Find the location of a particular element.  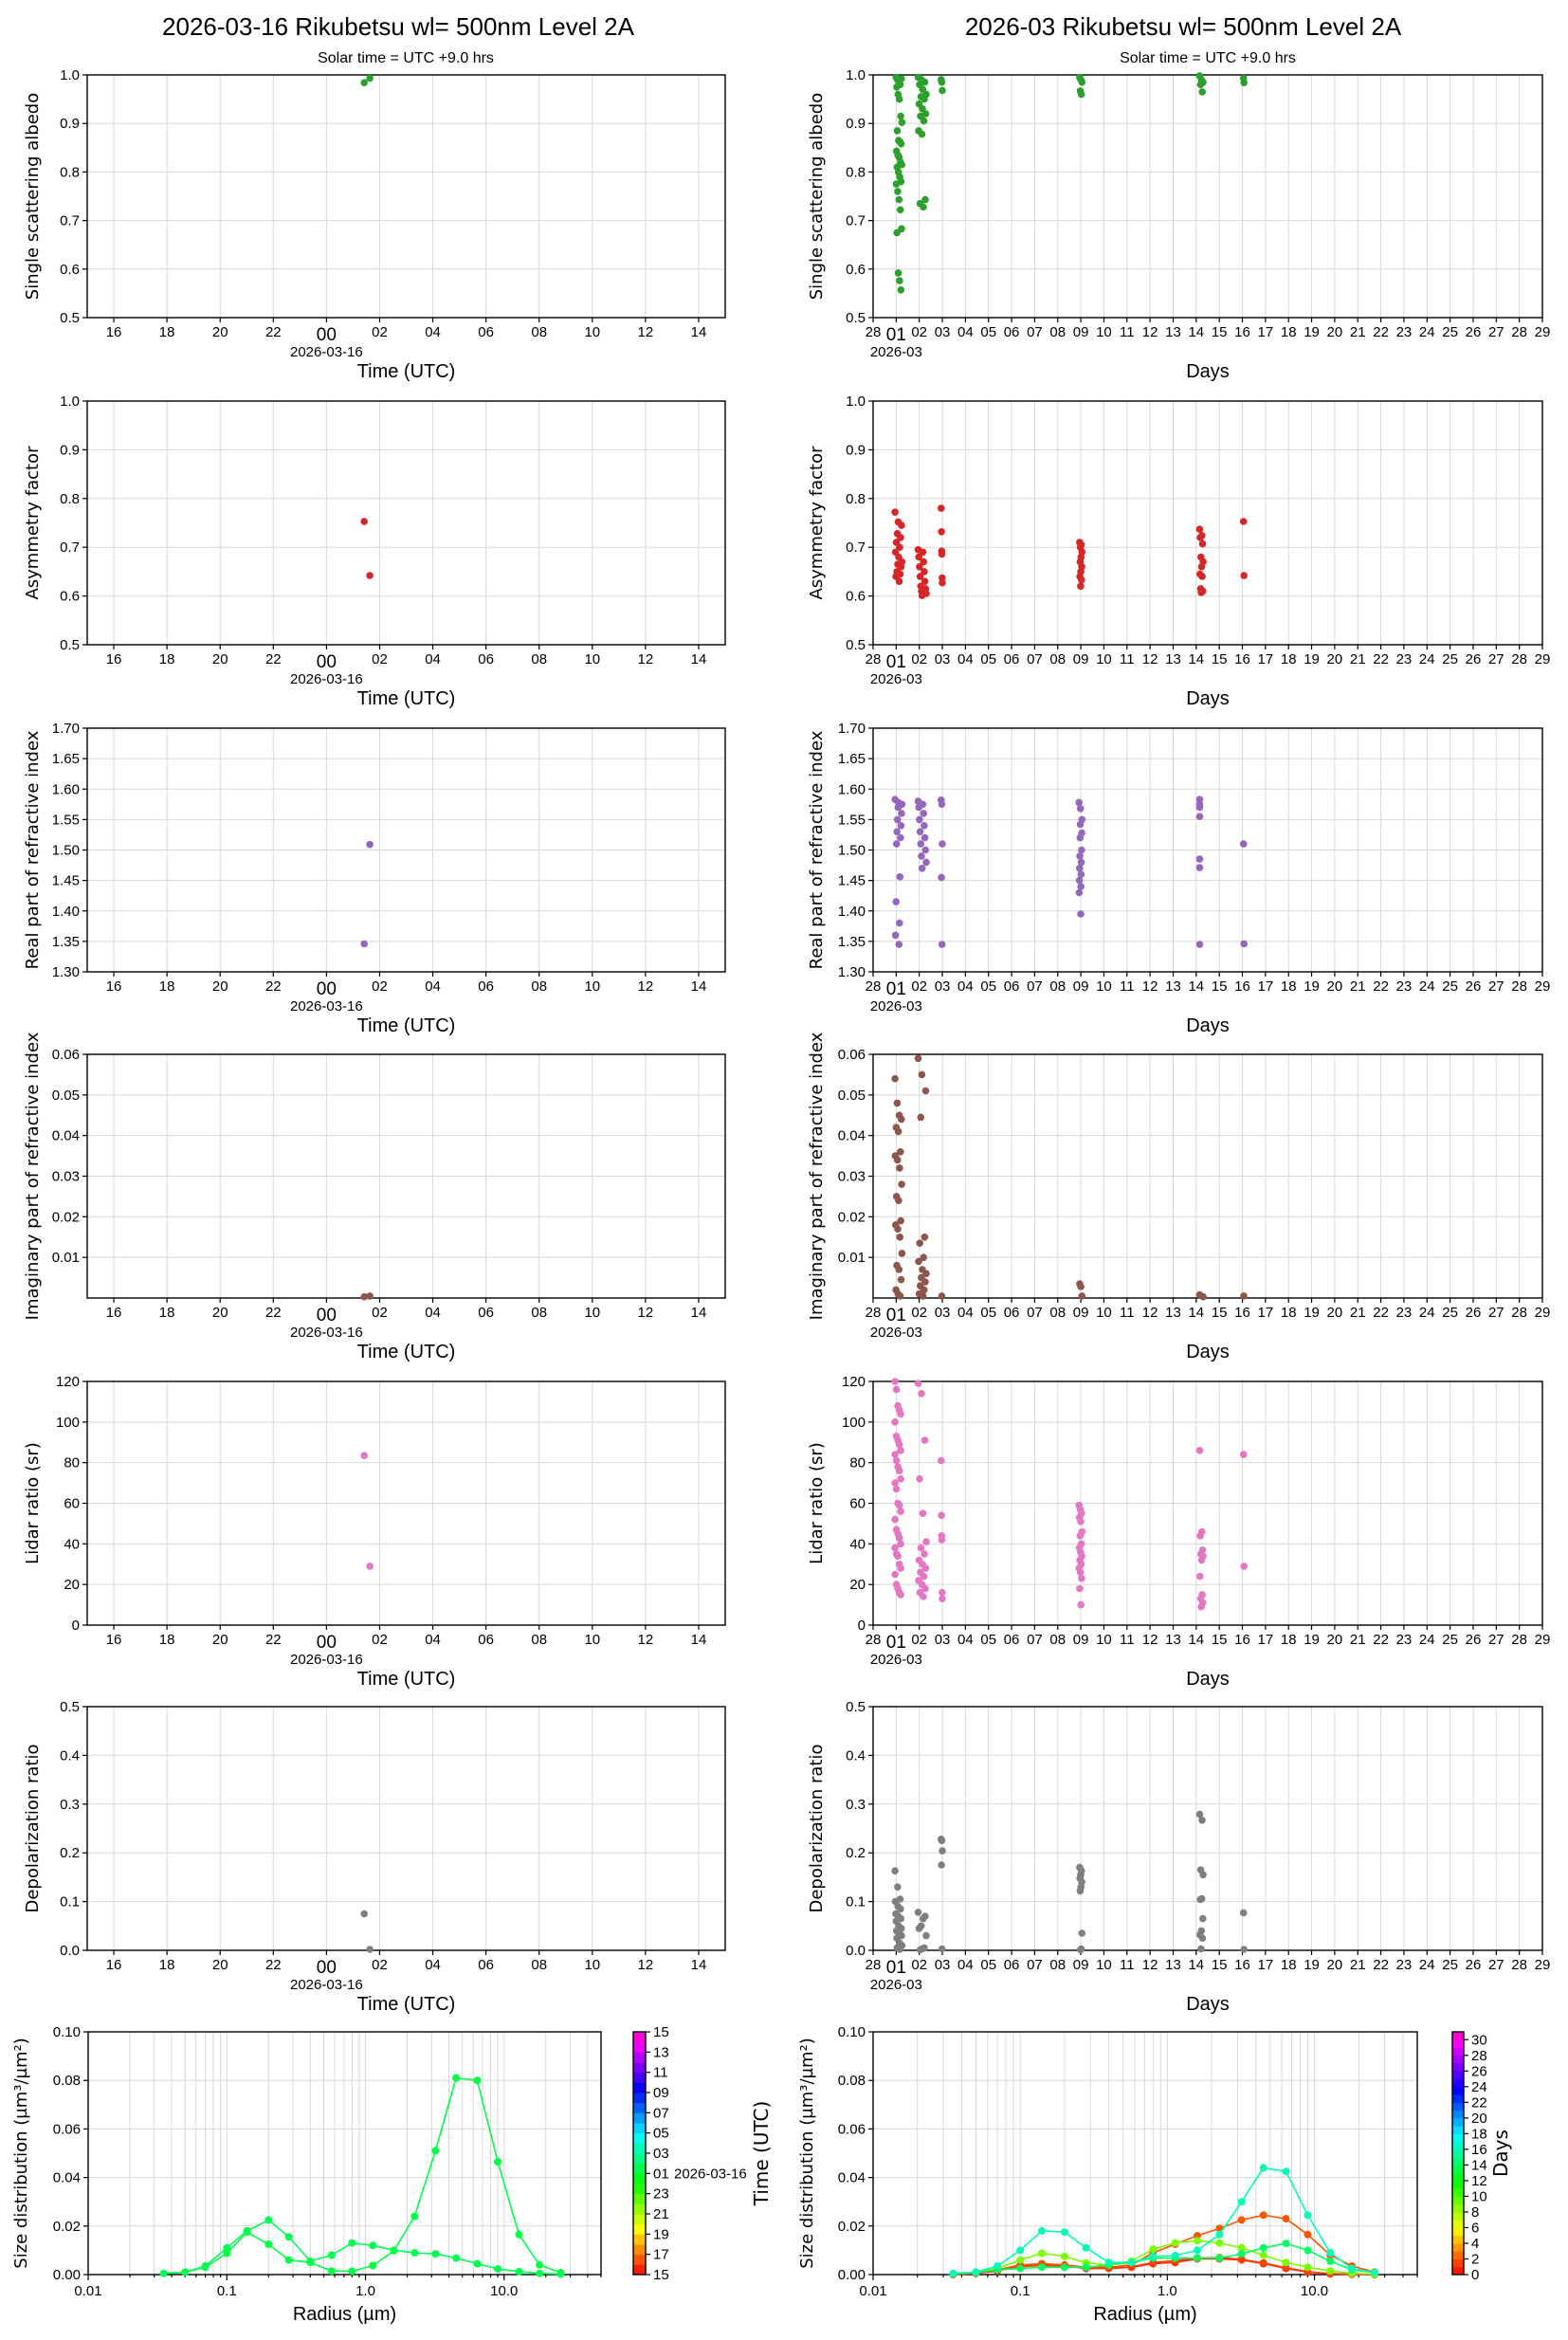

colorbar-tick-label: 8 is located at coordinates (1475, 2212).